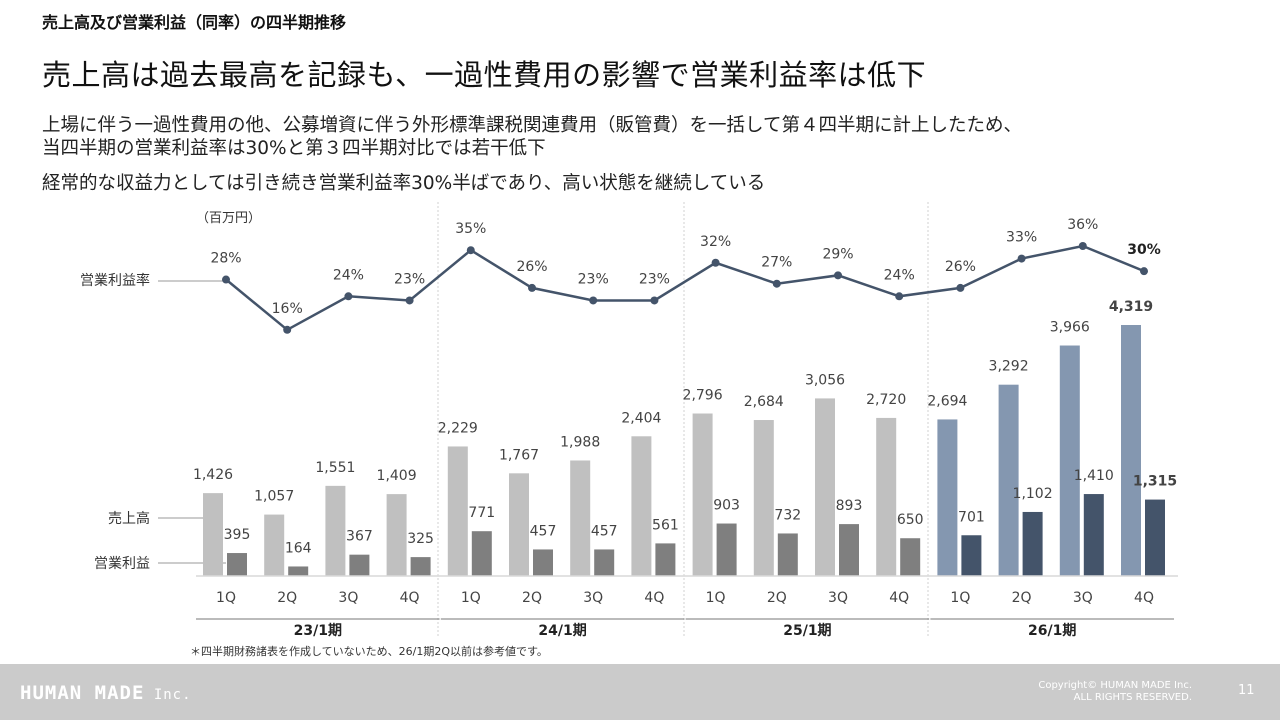 This screenshot has width=1280, height=720. I want to click on copyright-line-2: ALL RIGHTS RESERVED., so click(1132, 697).